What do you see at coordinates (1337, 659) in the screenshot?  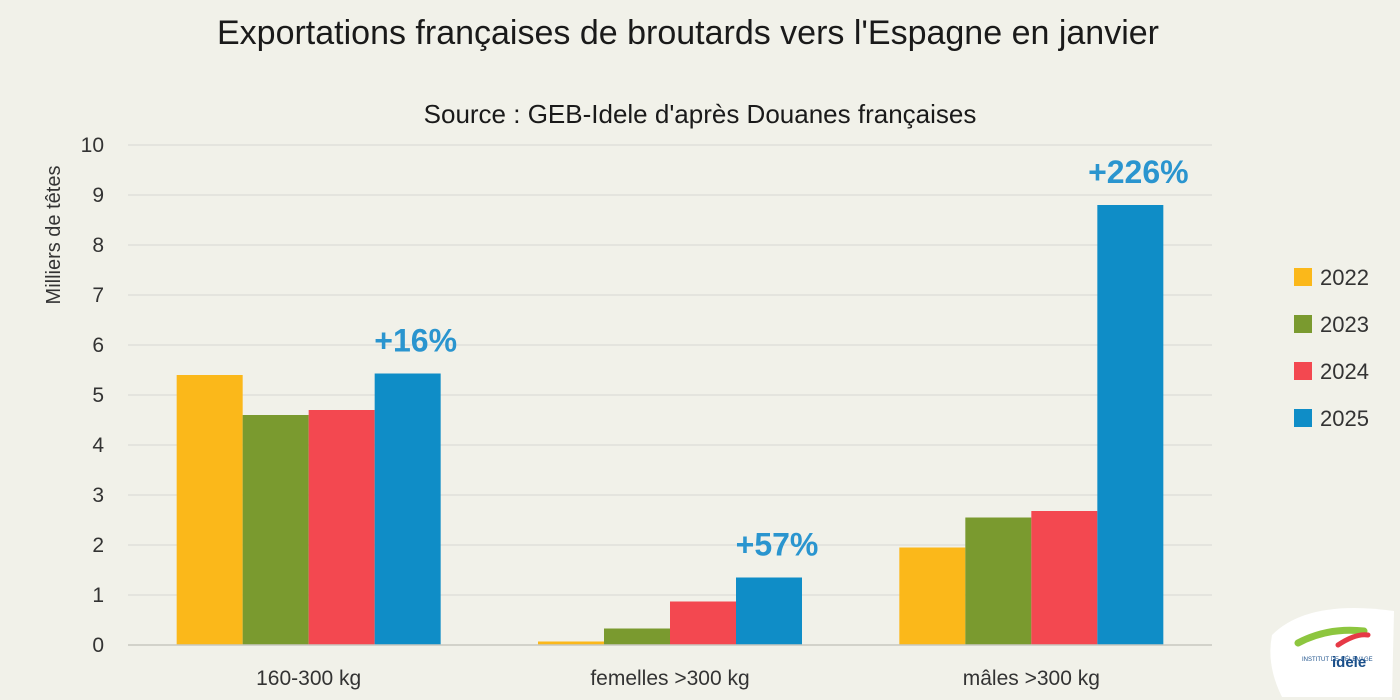 I see `logo-subtext: INSTITUT DE L'ÉLEVAGE` at bounding box center [1337, 659].